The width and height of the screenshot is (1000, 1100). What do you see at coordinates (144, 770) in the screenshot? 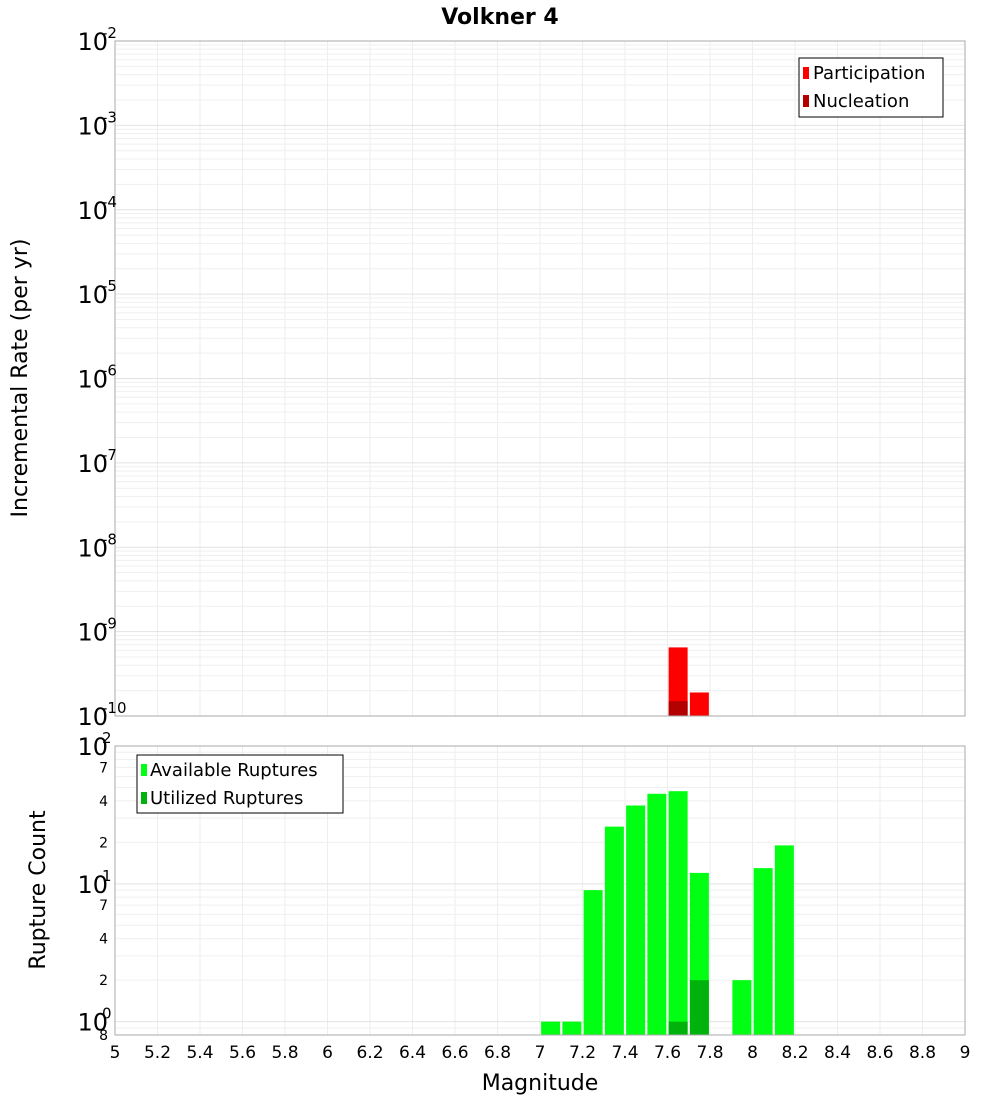
I see `available-legend-swatch` at bounding box center [144, 770].